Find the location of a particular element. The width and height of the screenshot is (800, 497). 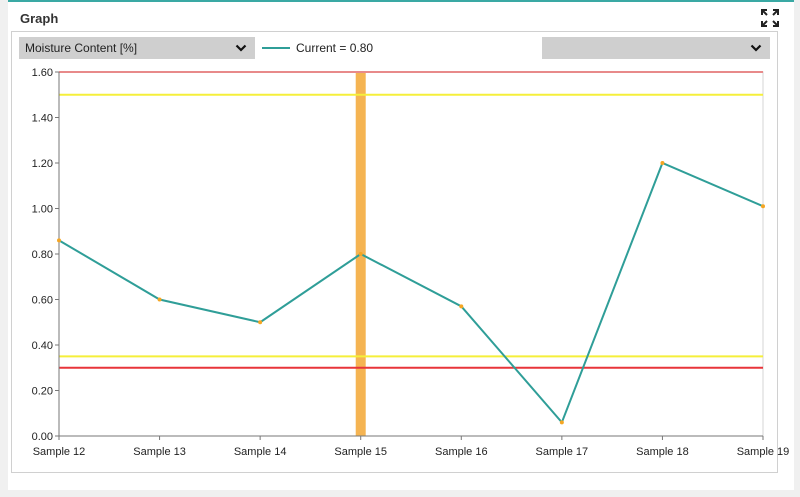

parameter-select-value: Moisture Content [%] is located at coordinates (81, 48).